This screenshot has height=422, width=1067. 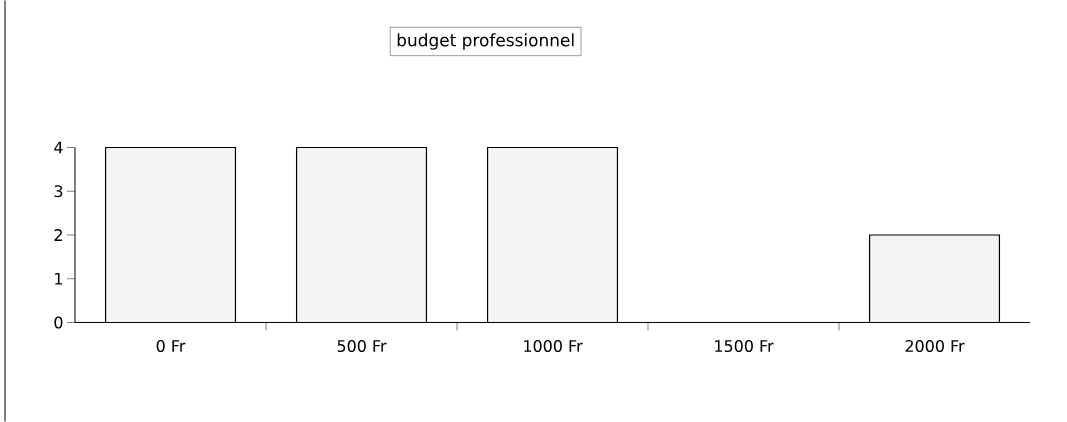 I want to click on y-tick-label: 2, so click(x=58, y=235).